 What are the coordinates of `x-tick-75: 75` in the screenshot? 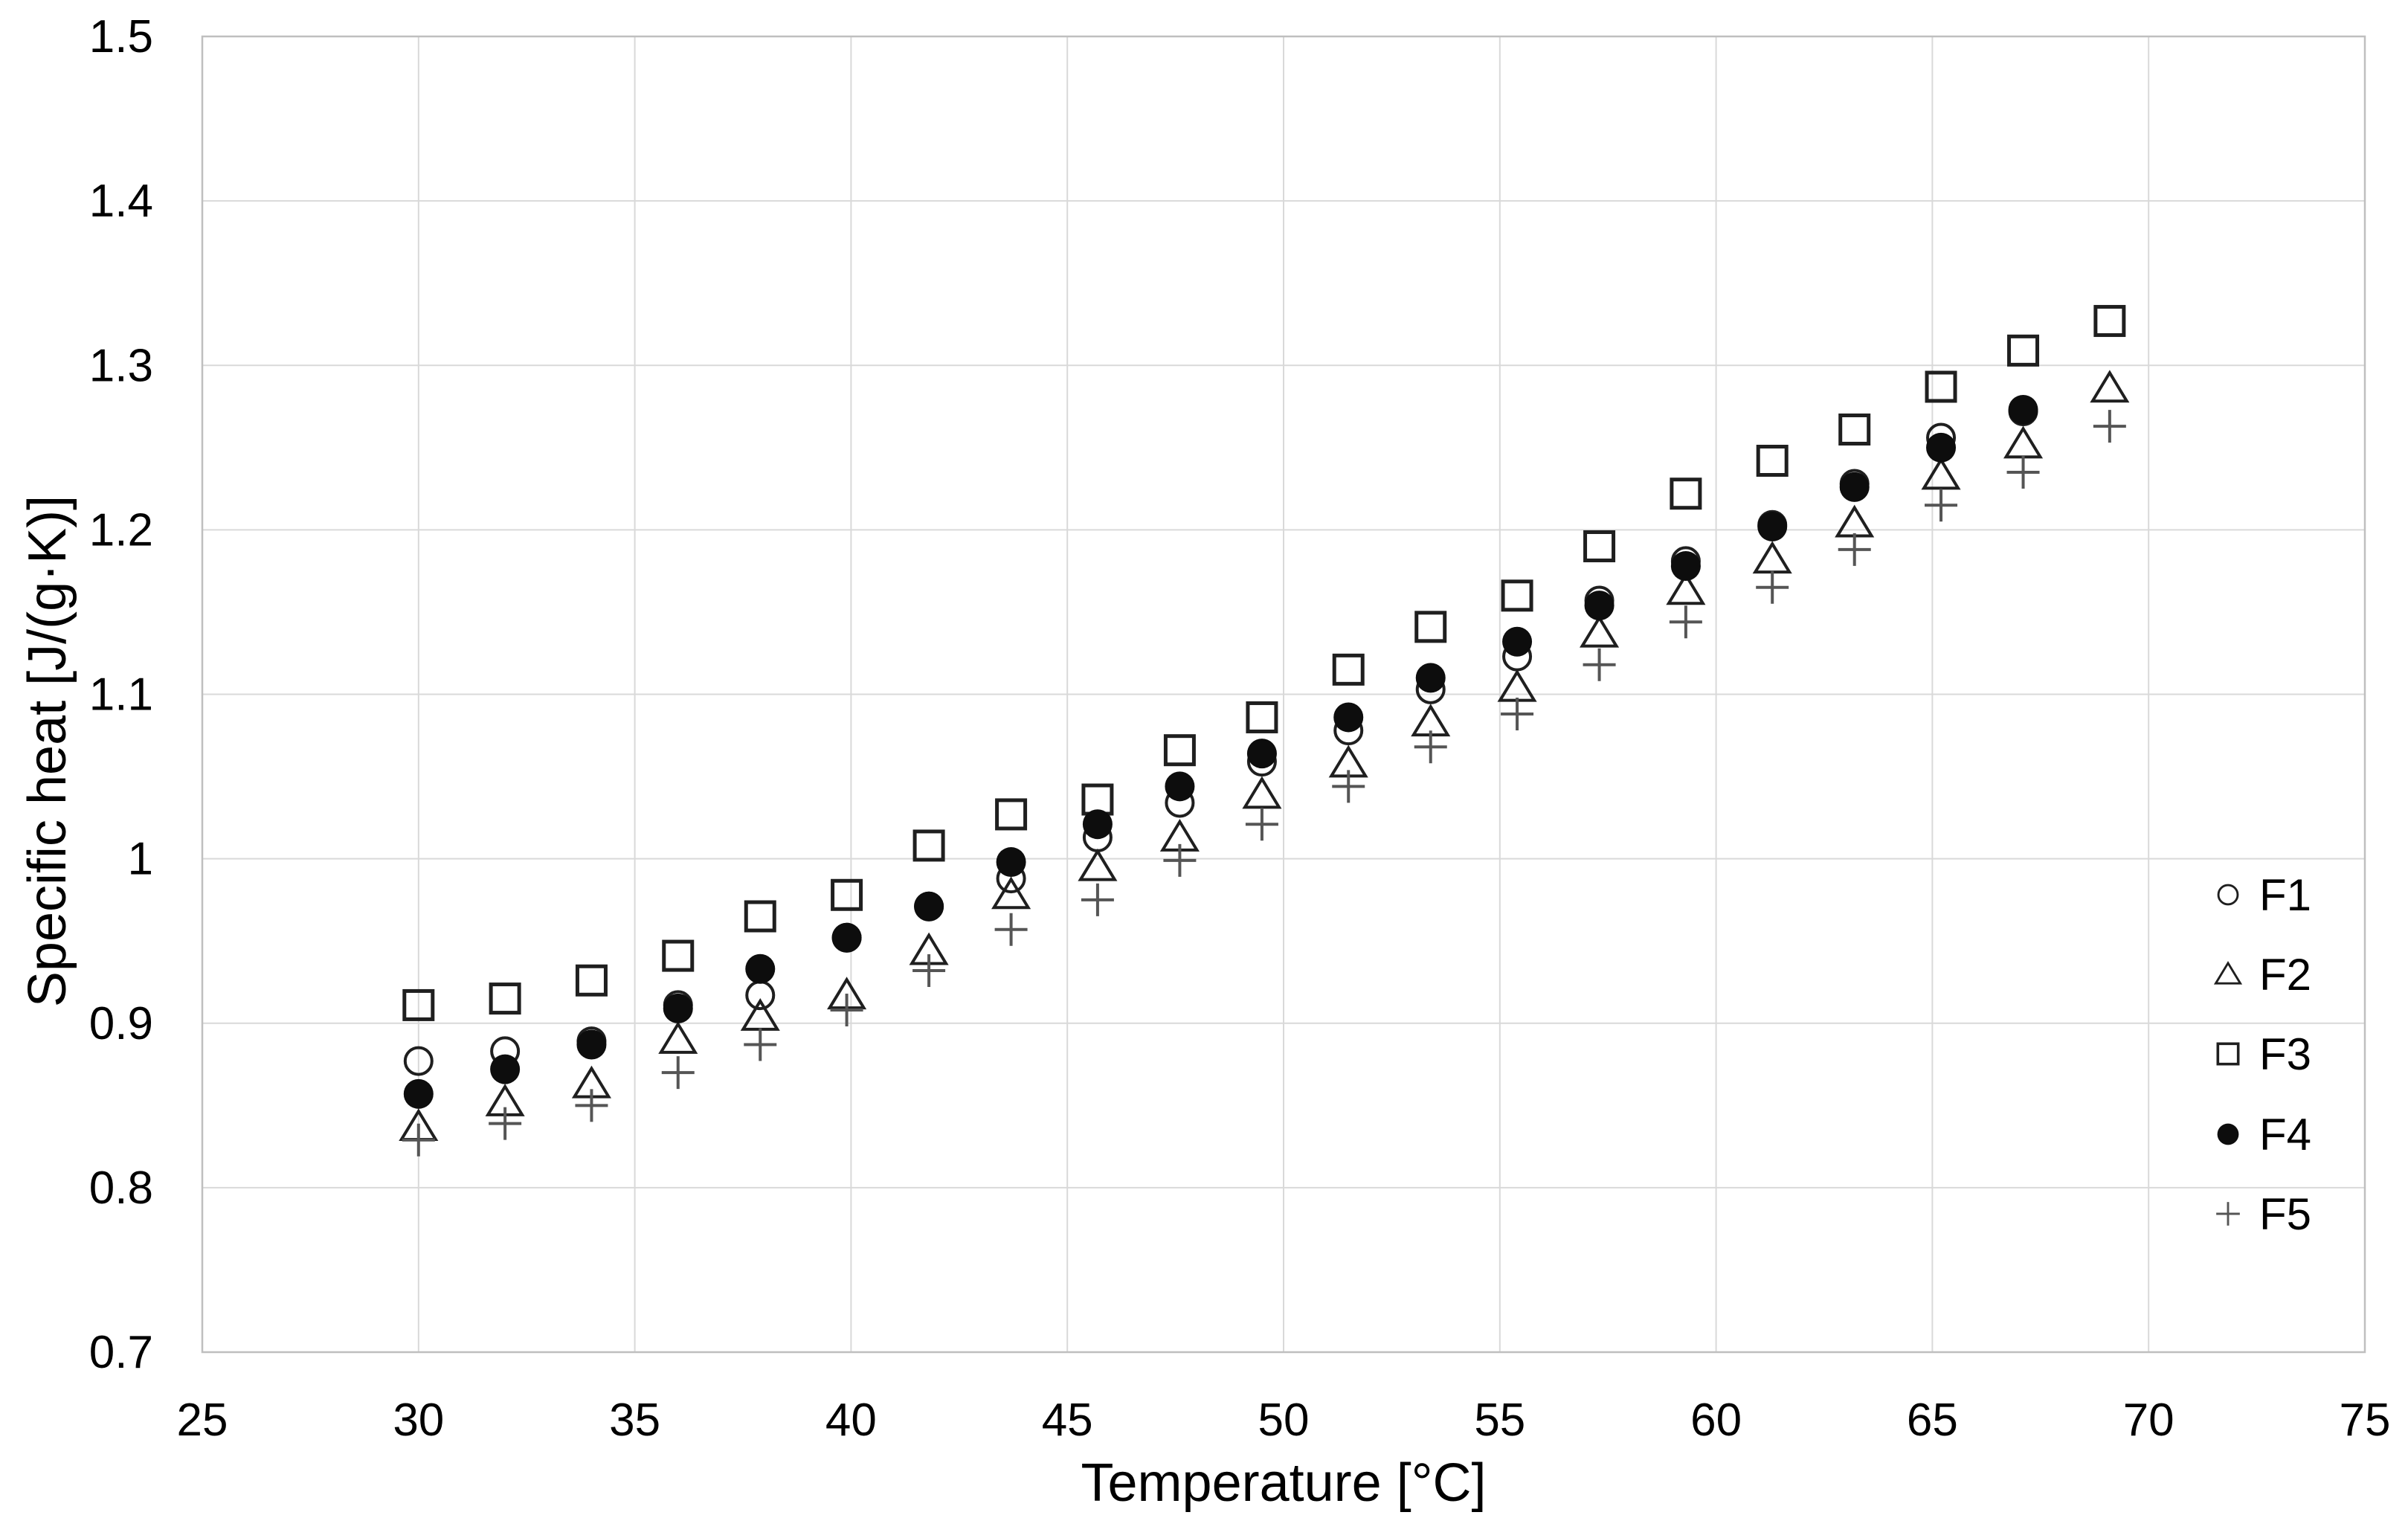 It's located at (2365, 1420).